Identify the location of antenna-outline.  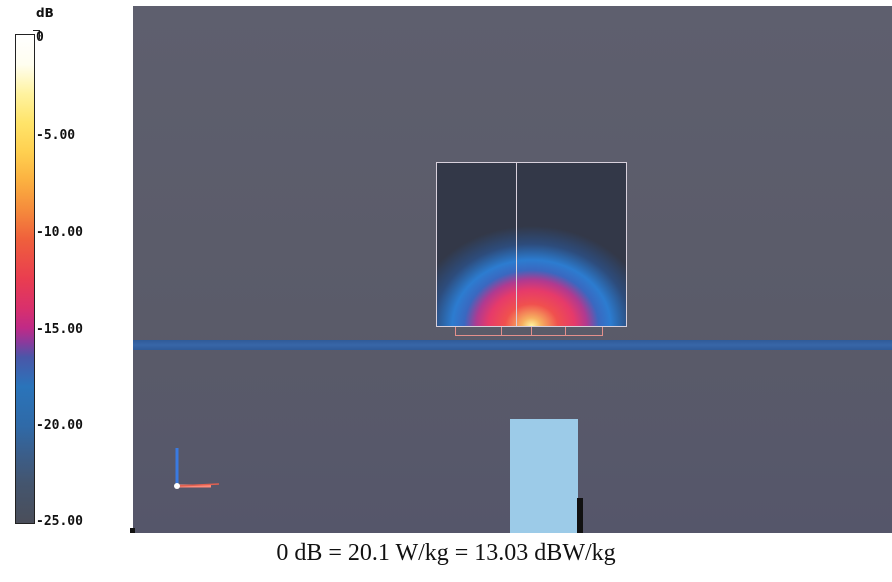
(529, 331).